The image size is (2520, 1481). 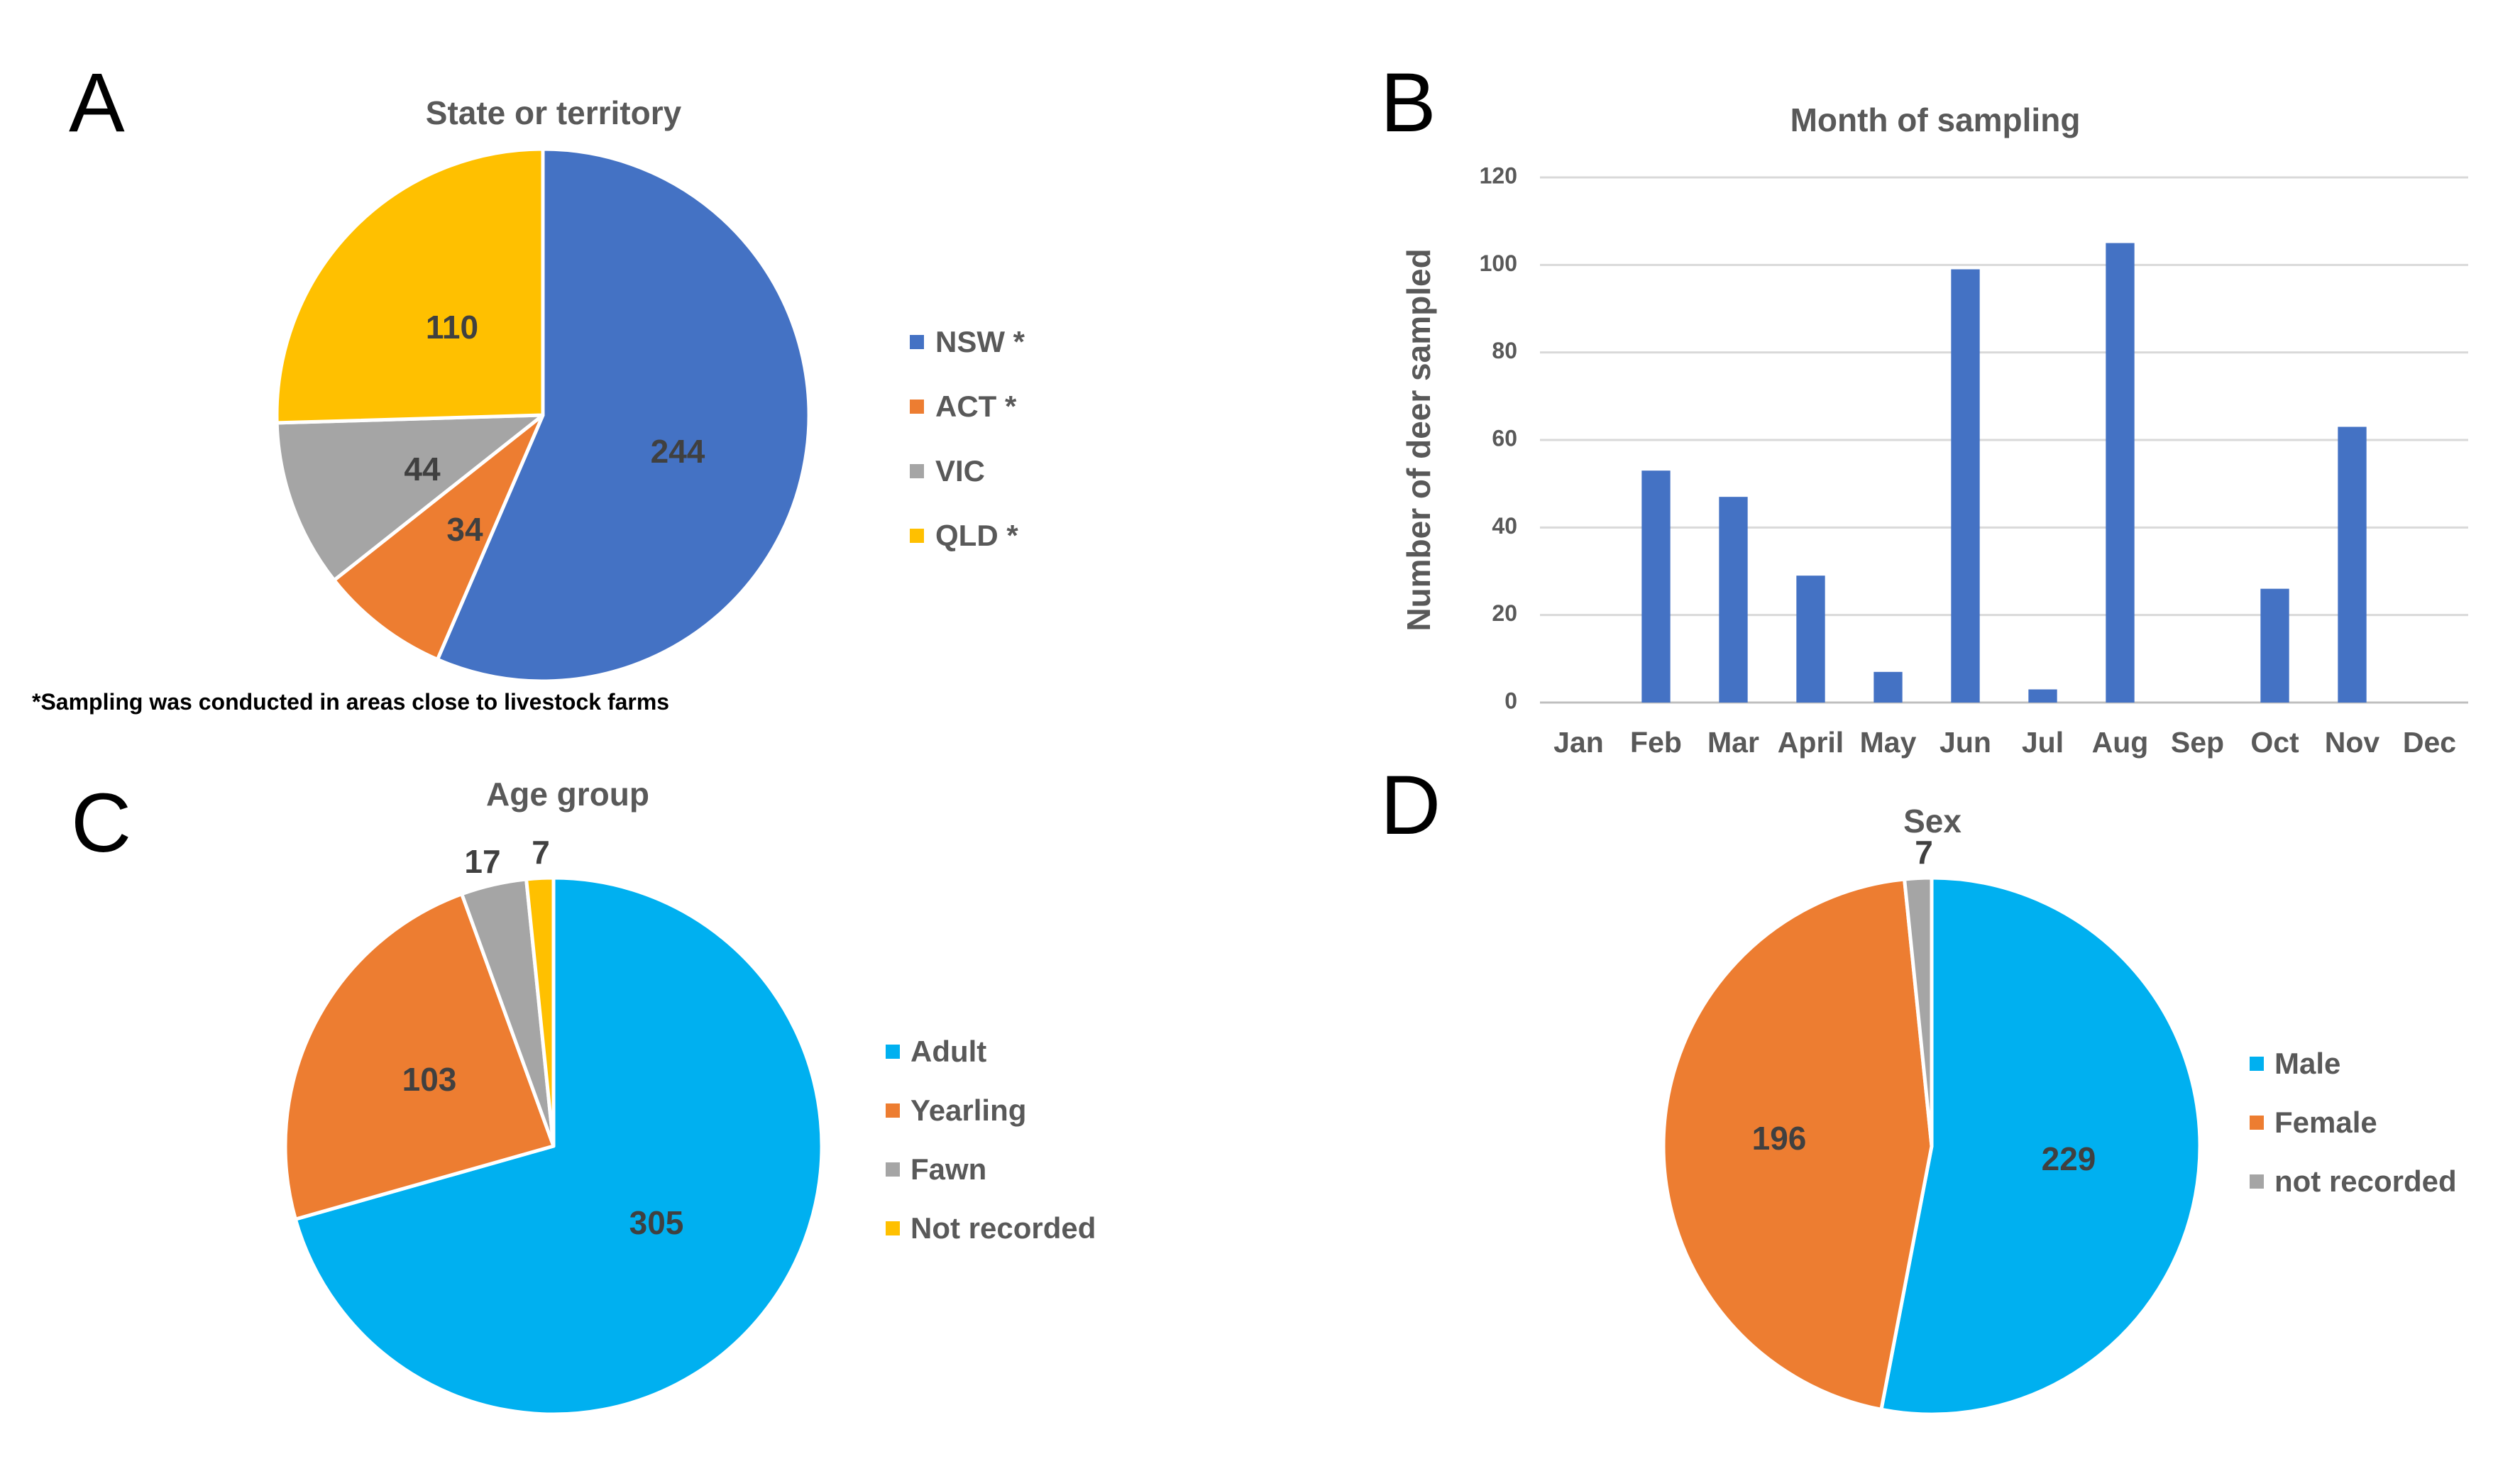 I want to click on y-tick-label-b-4: 80, so click(x=1504, y=350).